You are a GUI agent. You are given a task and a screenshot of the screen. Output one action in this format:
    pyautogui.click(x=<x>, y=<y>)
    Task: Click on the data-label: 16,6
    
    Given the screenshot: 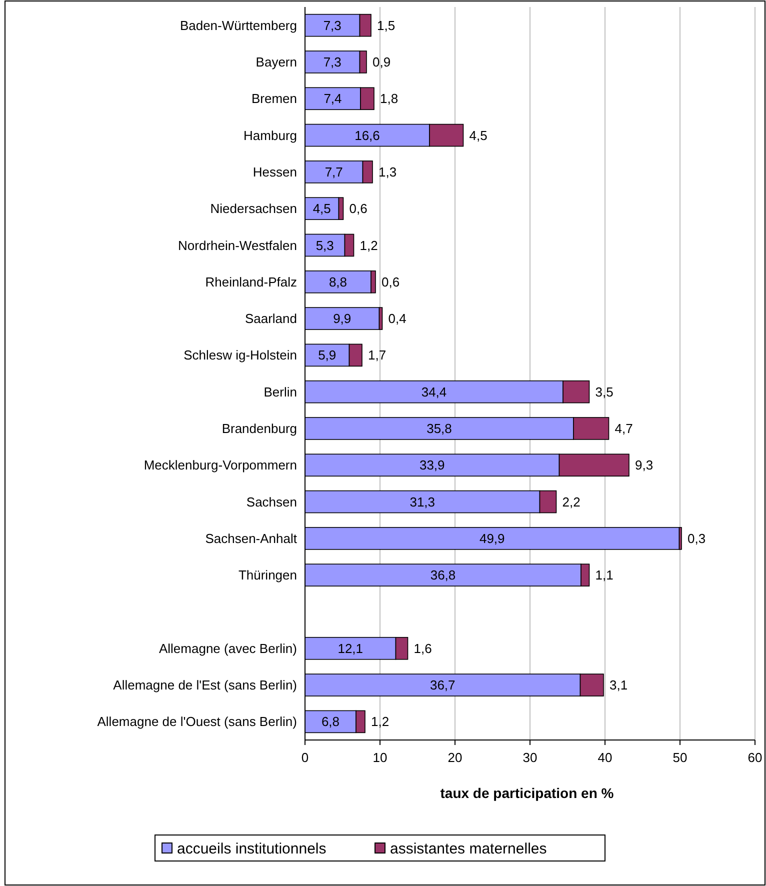 What is the action you would take?
    pyautogui.click(x=367, y=135)
    